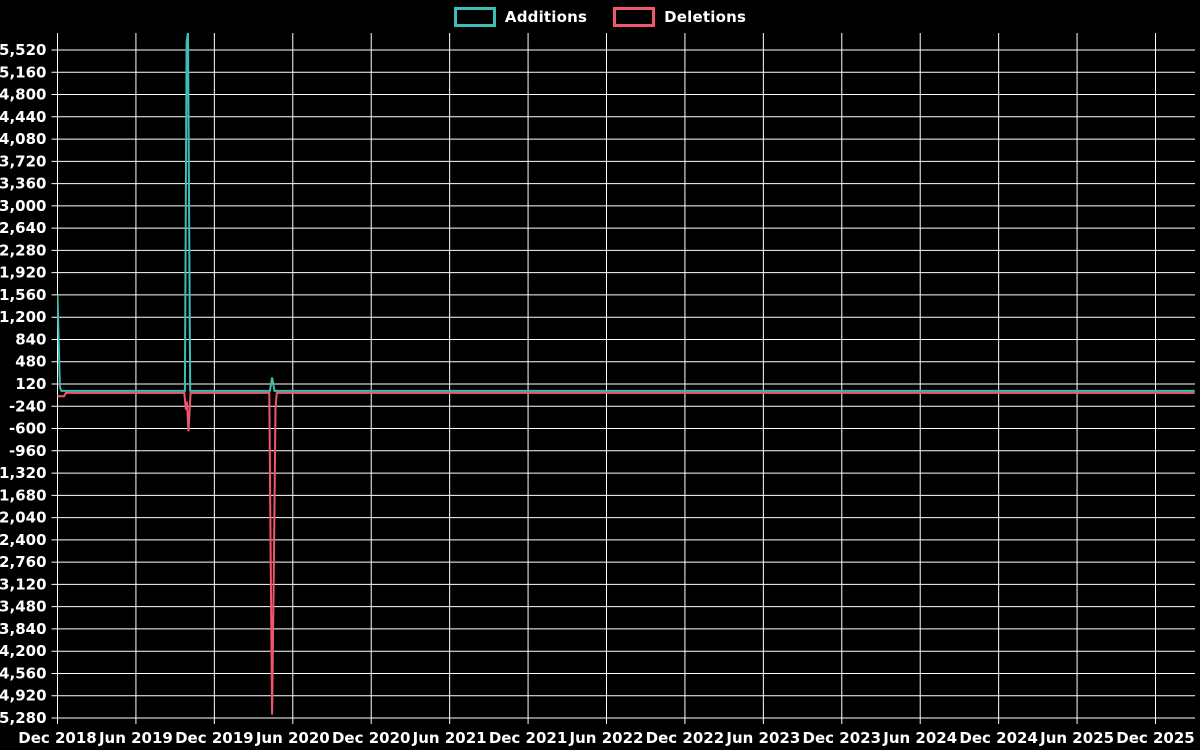 The height and width of the screenshot is (750, 1200). Describe the element at coordinates (23, 250) in the screenshot. I see `y-tick-label: 2,280` at that location.